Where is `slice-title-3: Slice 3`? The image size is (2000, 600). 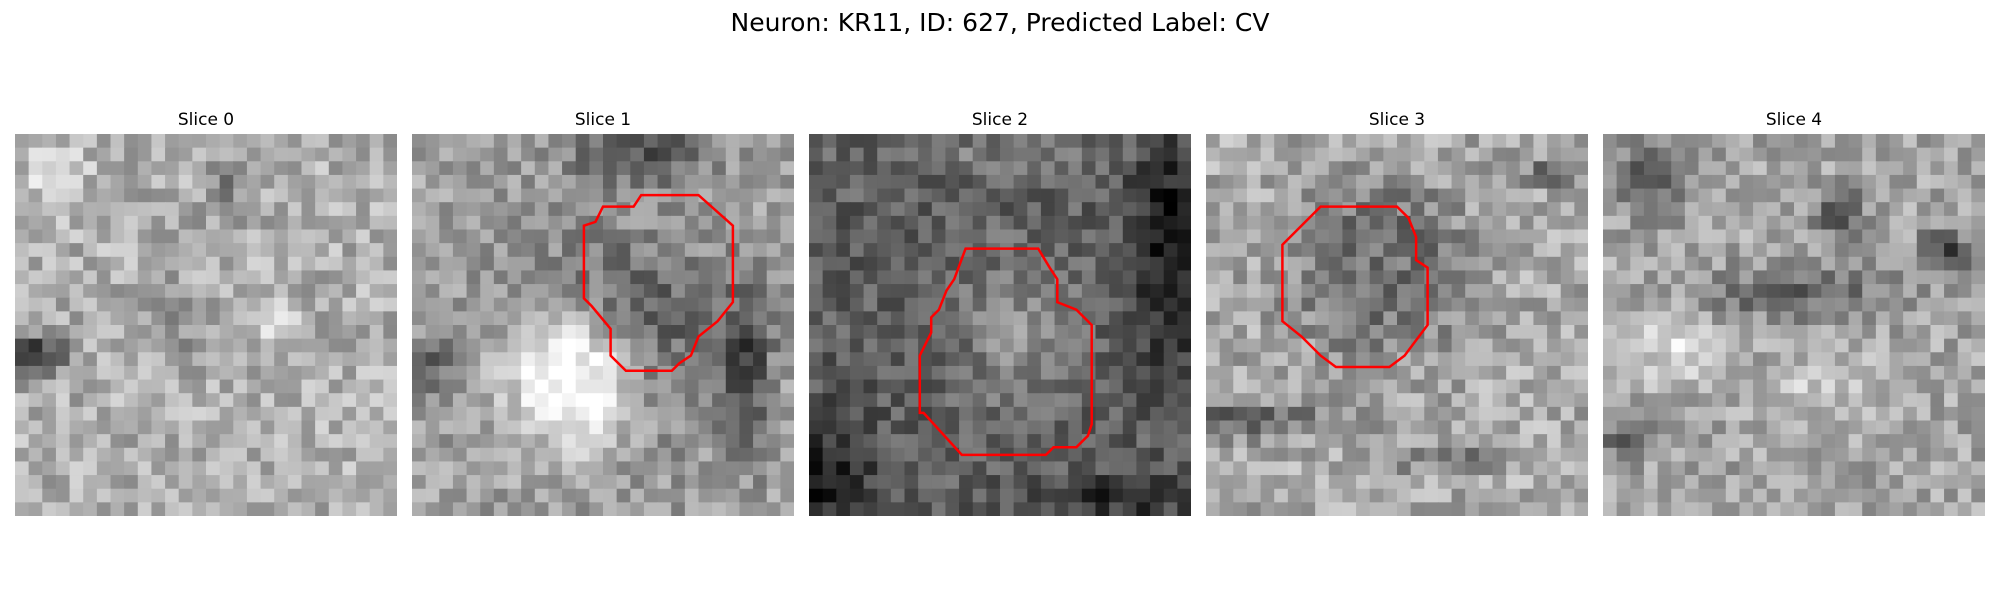 slice-title-3: Slice 3 is located at coordinates (1397, 120).